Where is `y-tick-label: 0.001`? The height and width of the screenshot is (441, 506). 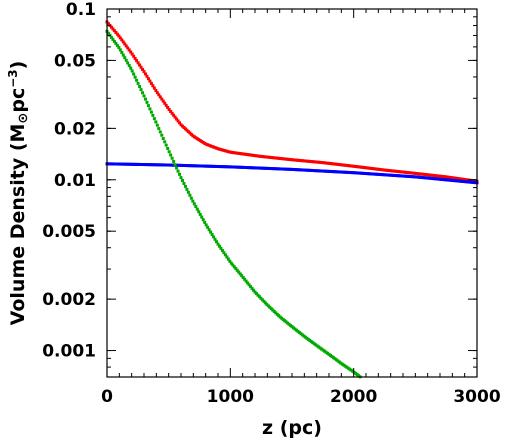
y-tick-label: 0.001 is located at coordinates (69, 352).